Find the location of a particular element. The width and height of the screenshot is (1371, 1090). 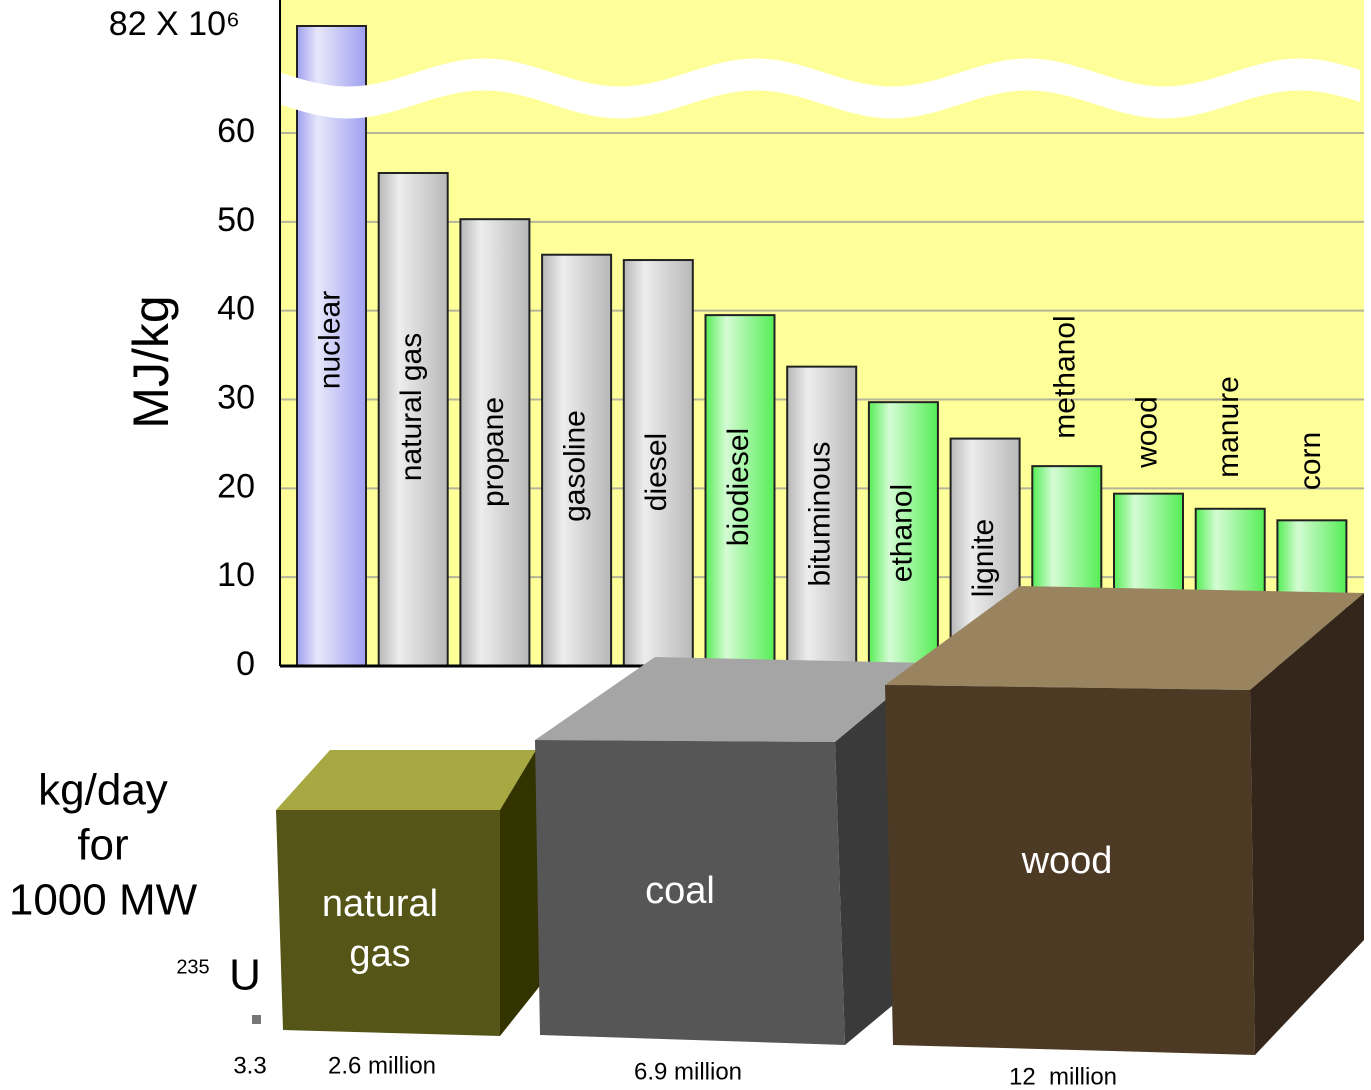

bar-label: nuclear is located at coordinates (329, 340).